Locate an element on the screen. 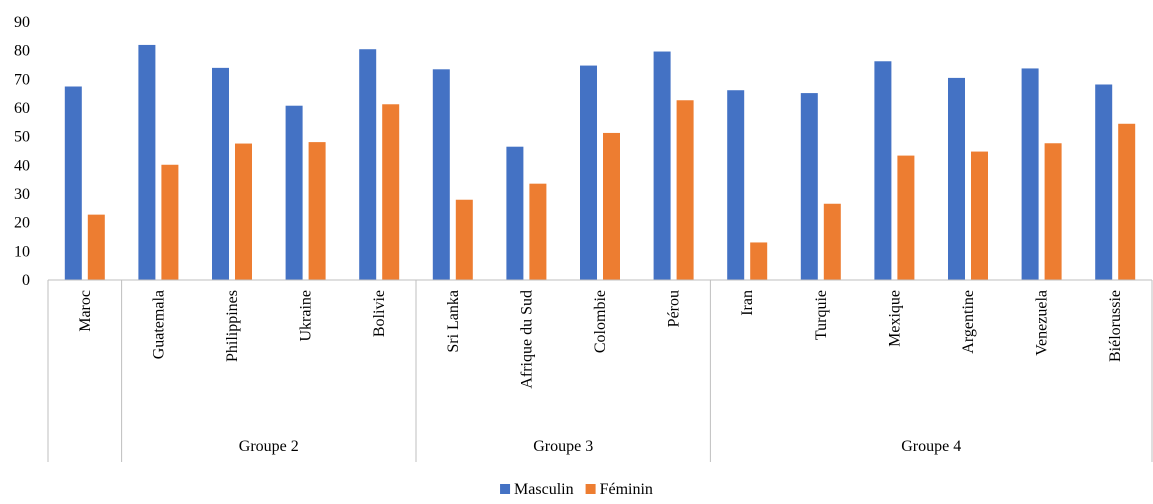 Image resolution: width=1153 pixels, height=504 pixels. group-label: Groupe 4 is located at coordinates (931, 446).